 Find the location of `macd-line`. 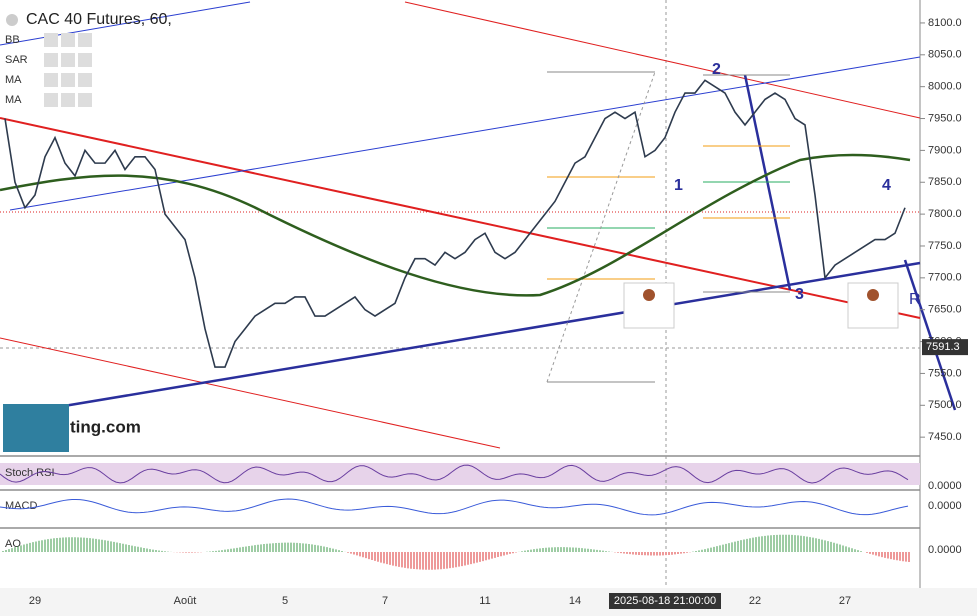

macd-line is located at coordinates (454, 507).